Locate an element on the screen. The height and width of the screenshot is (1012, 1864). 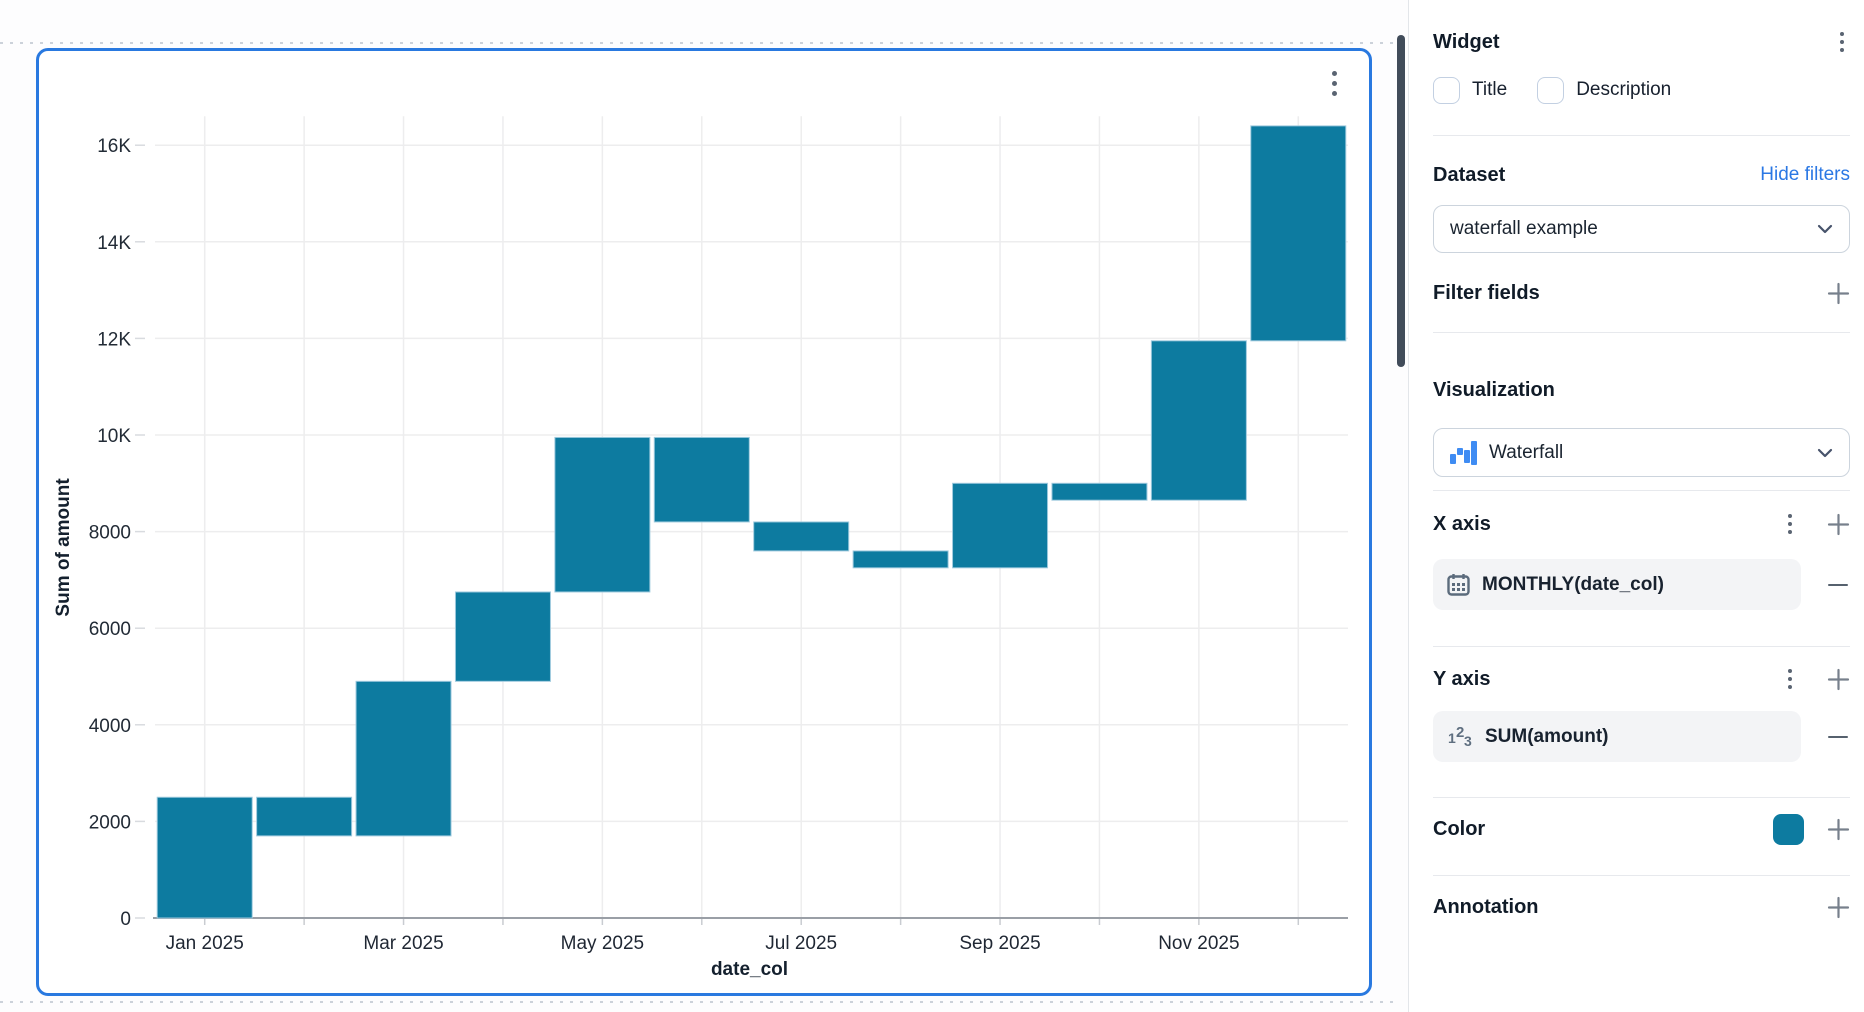
remove-x-axis-field-button is located at coordinates (1838, 585).